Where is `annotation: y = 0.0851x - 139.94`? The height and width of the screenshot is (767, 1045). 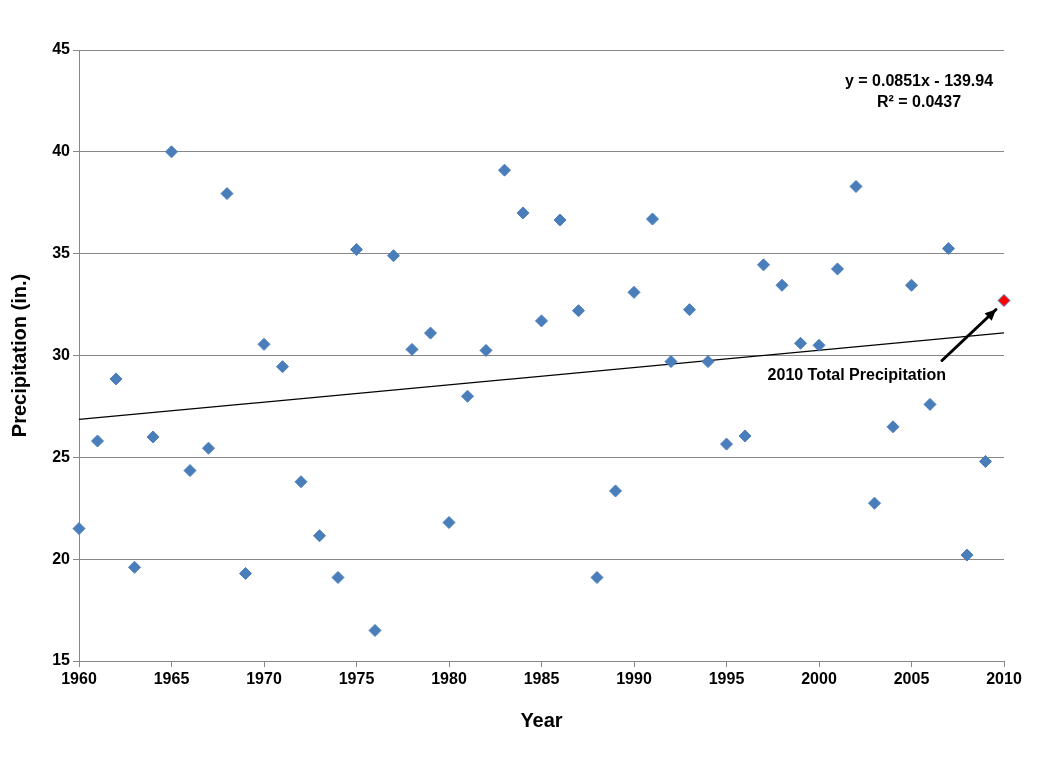
annotation: y = 0.0851x - 139.94 is located at coordinates (919, 81).